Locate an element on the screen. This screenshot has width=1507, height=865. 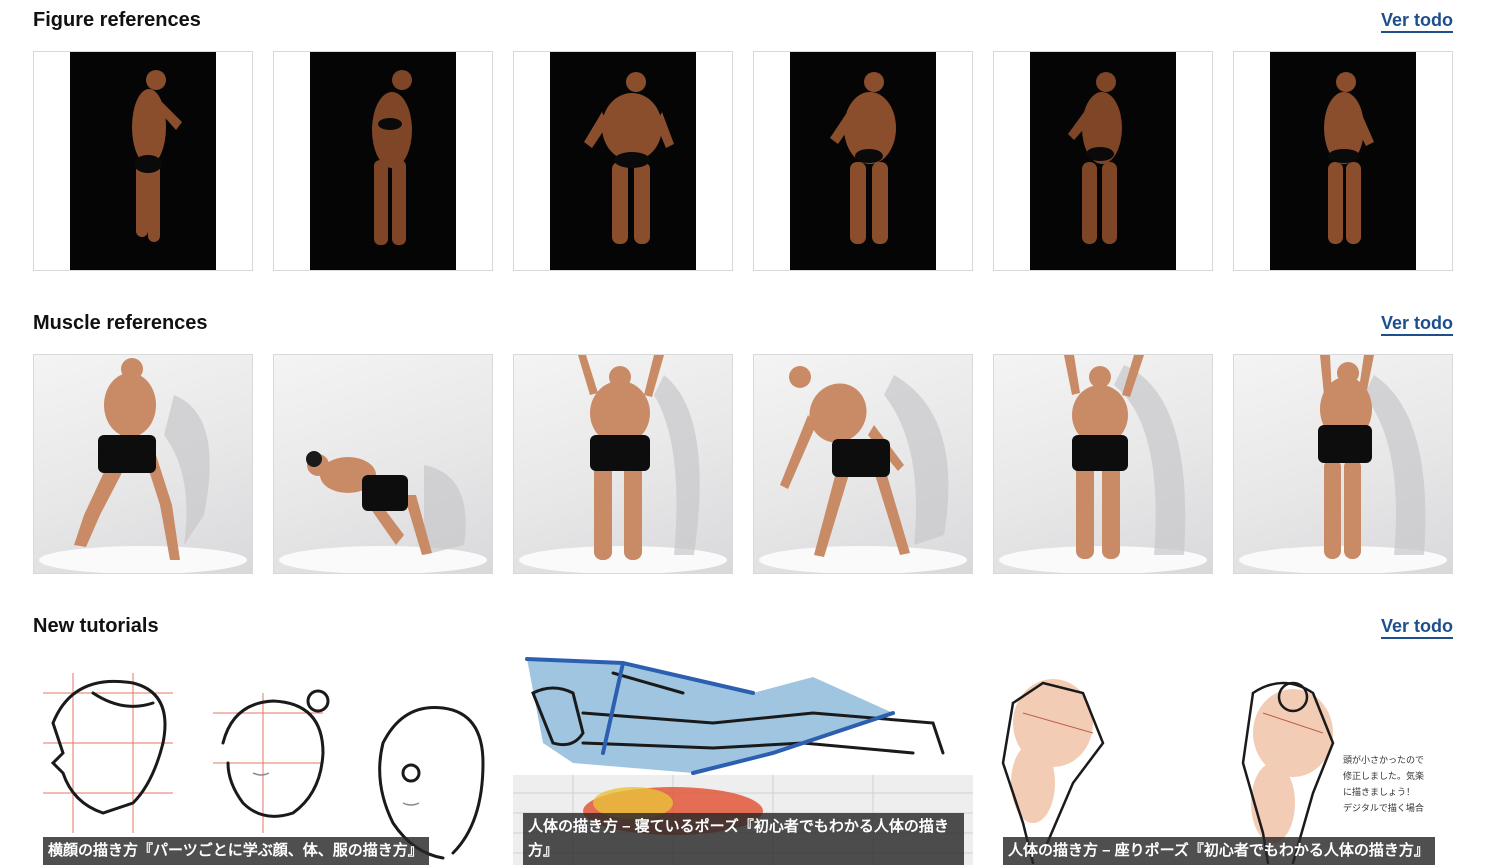
svg-text: 修正しました。気楽 is located at coordinates (1383, 776).